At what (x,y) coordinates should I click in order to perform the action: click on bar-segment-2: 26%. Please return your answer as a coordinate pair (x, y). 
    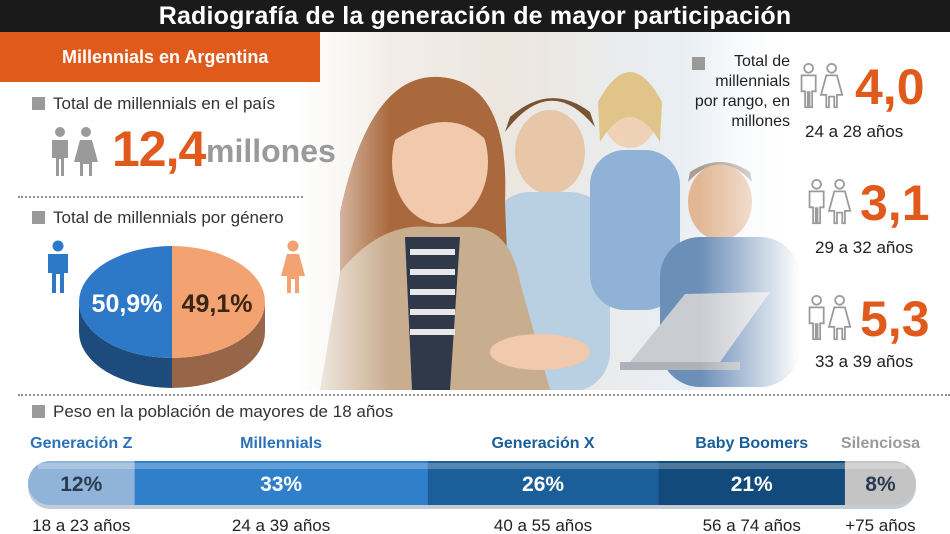
    Looking at the image, I should click on (543, 483).